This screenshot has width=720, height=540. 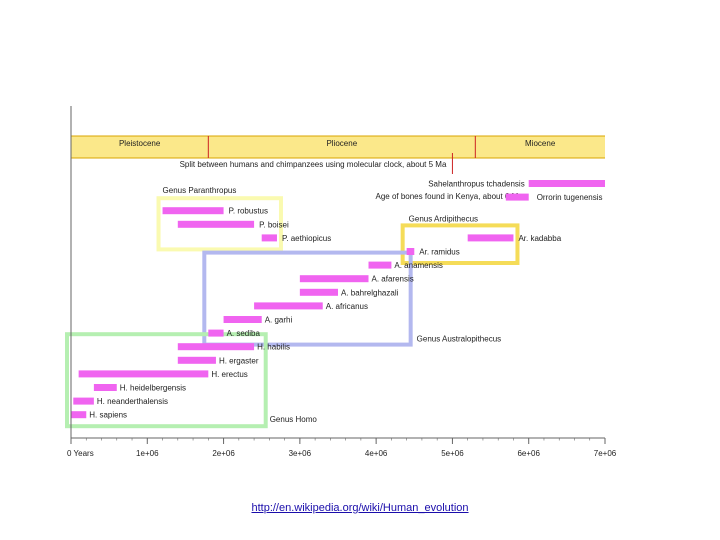 What do you see at coordinates (460, 244) in the screenshot?
I see `group-box-genus-ardipithecus` at bounding box center [460, 244].